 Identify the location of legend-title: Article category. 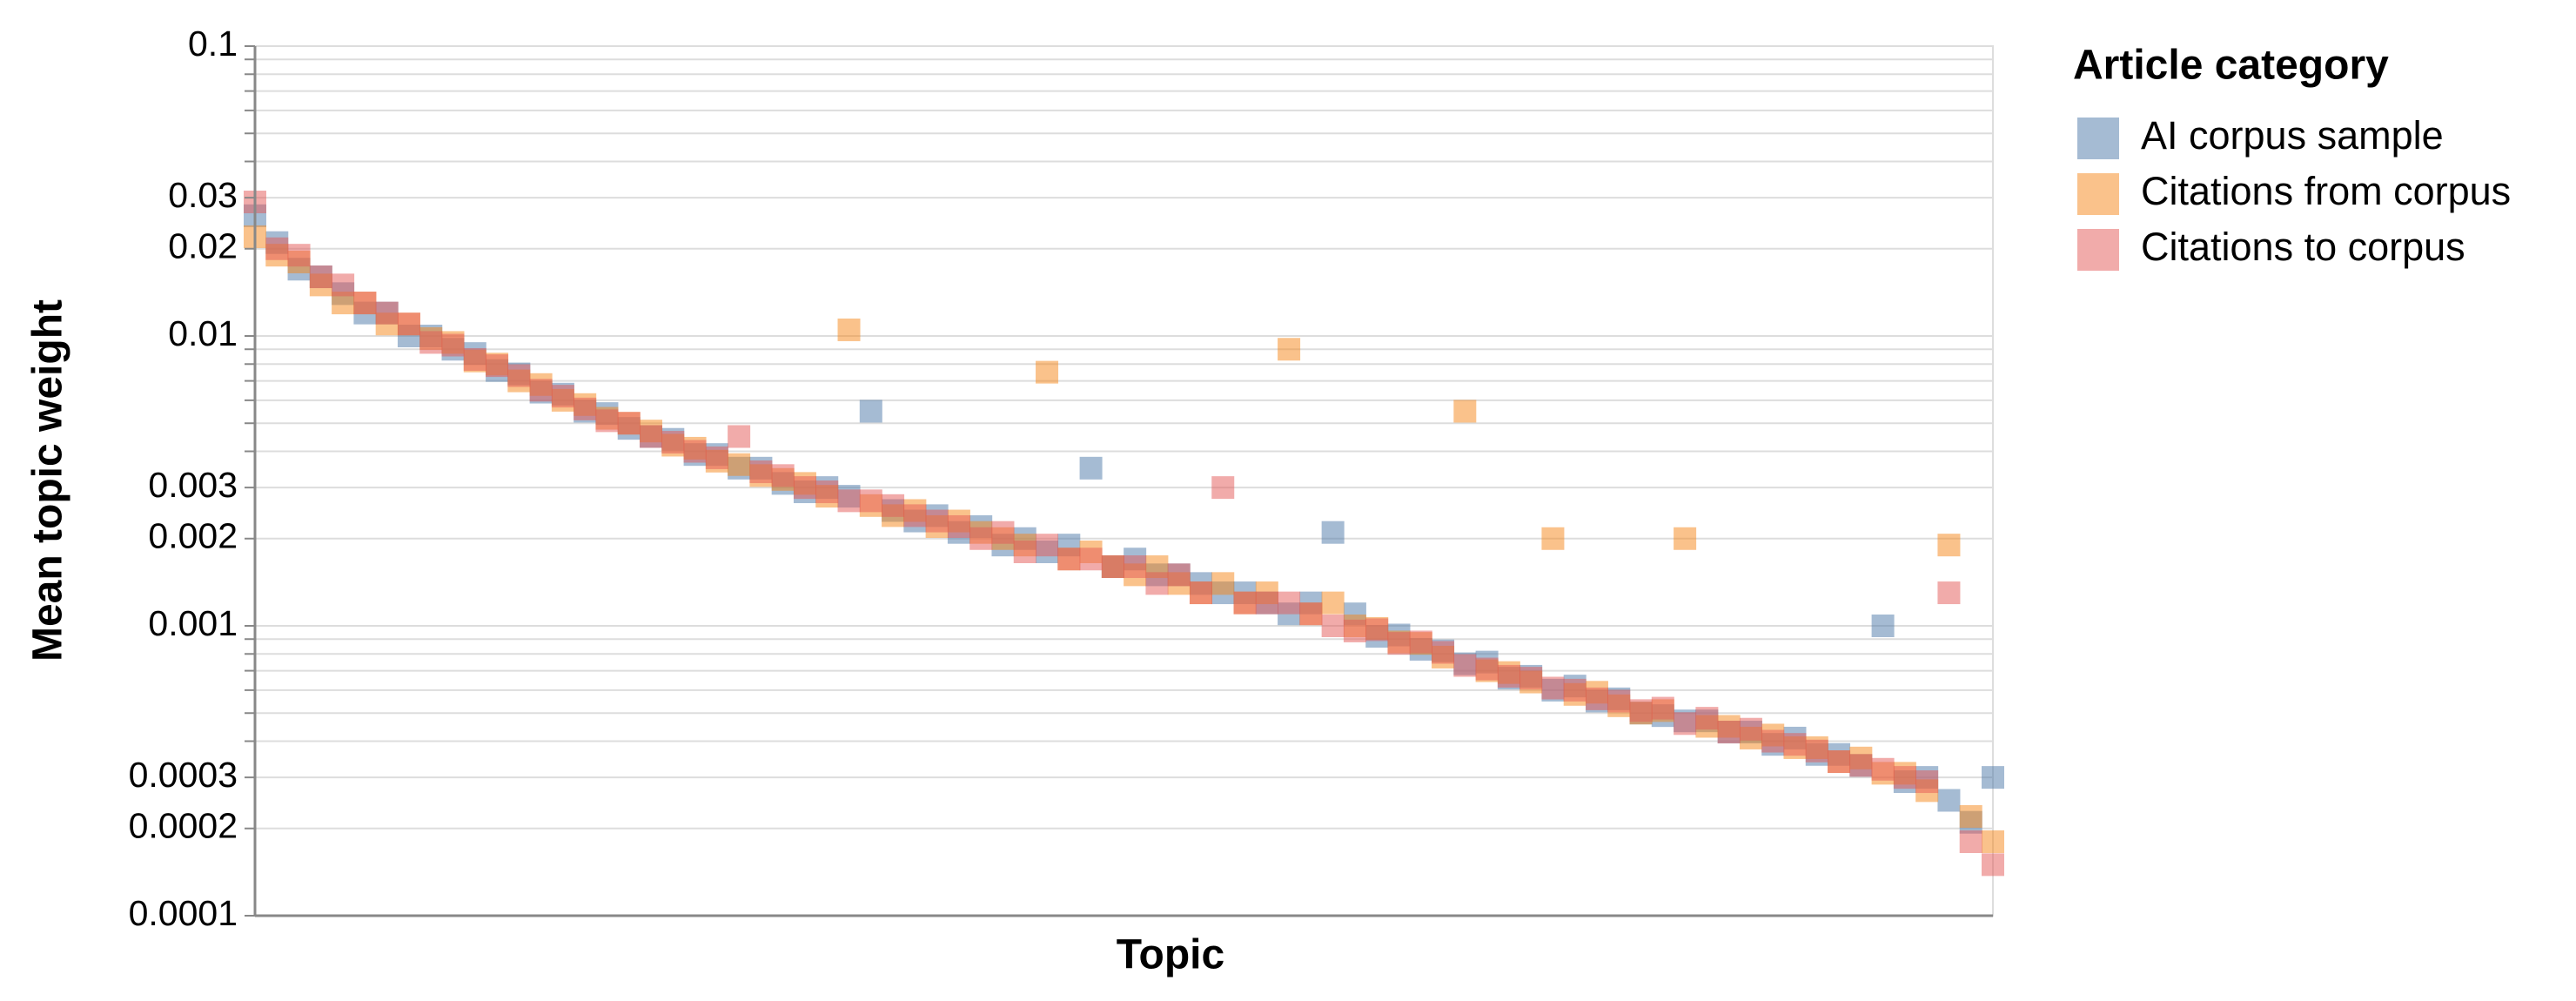
(2231, 66).